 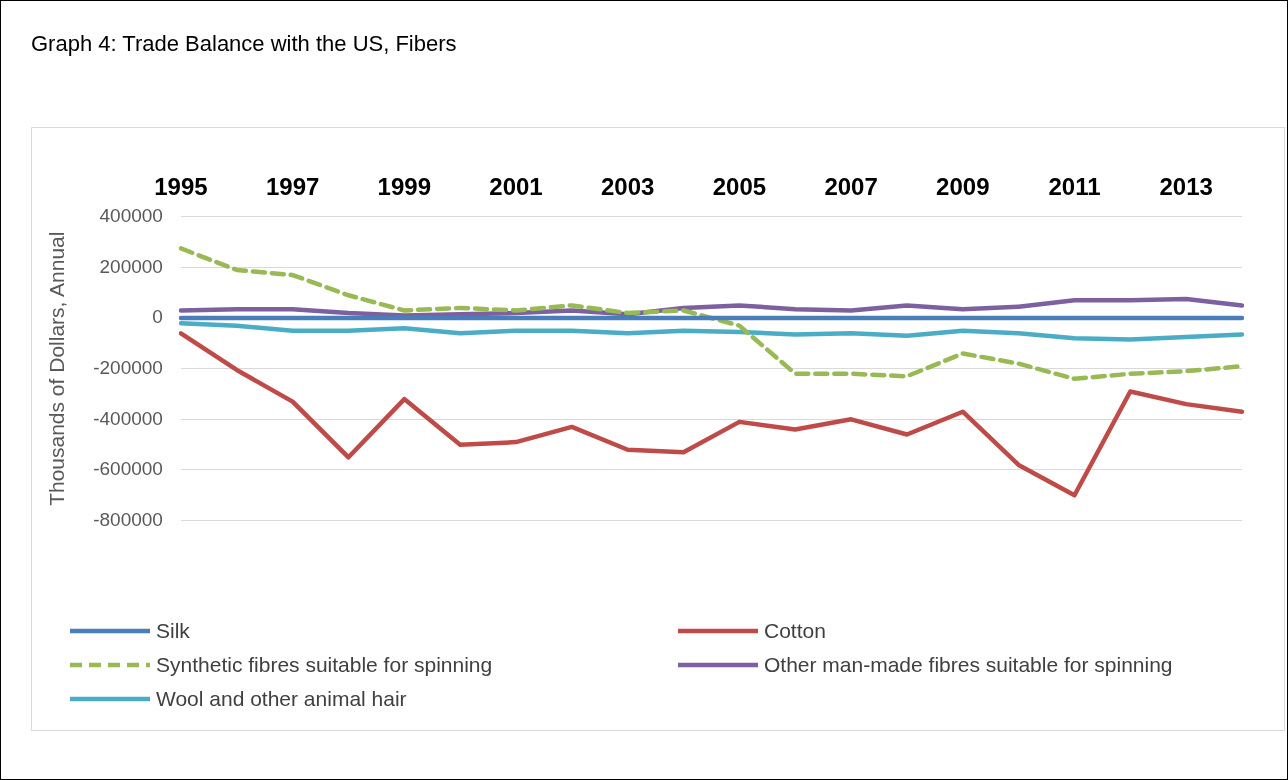 I want to click on x-tick-label: 2009, so click(x=963, y=187).